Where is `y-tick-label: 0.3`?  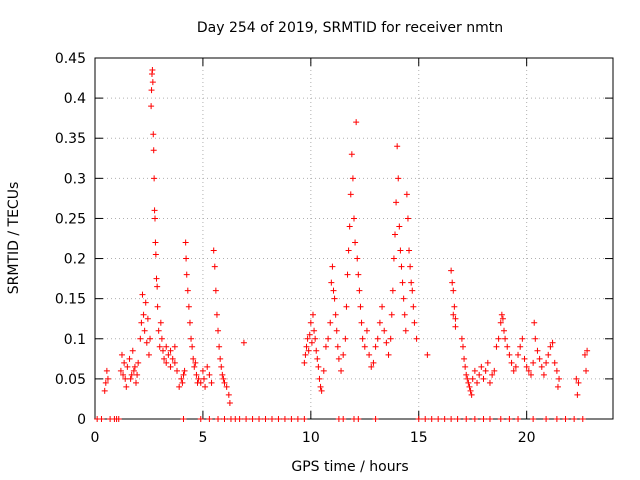
y-tick-label: 0.3 is located at coordinates (75, 179).